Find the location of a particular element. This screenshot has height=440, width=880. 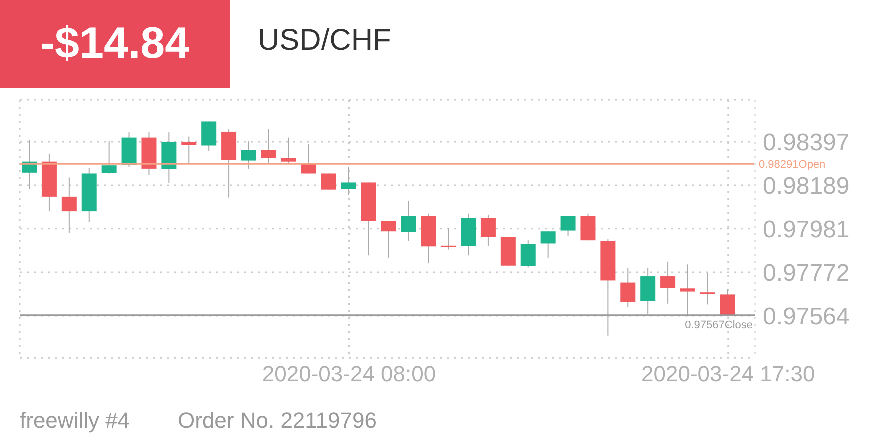

x-tick-label: 2020-03-24 08:00 is located at coordinates (349, 374).